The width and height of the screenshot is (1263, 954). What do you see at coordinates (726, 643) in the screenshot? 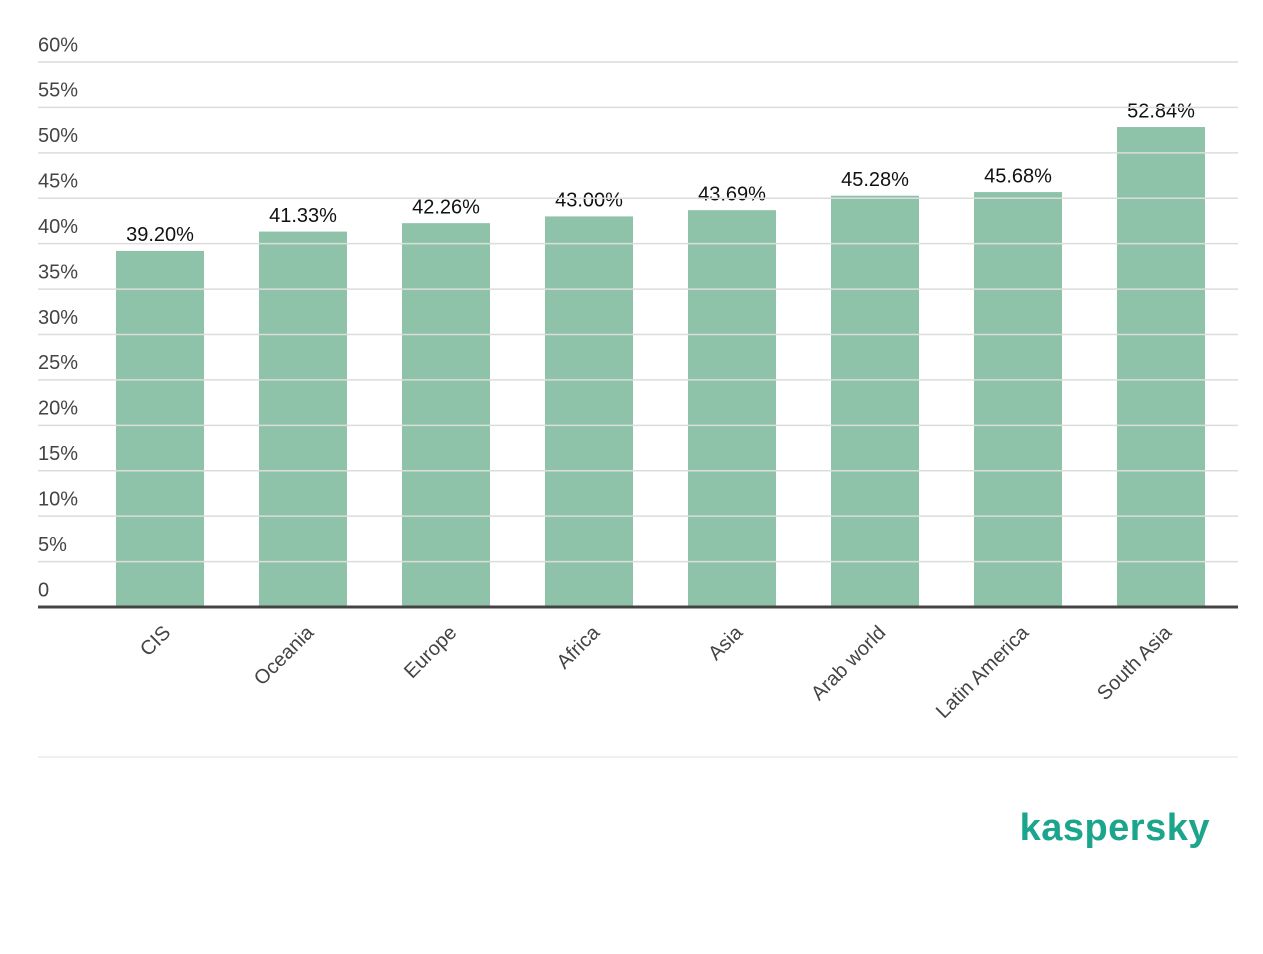
I see `x-tick-label: Asia` at bounding box center [726, 643].